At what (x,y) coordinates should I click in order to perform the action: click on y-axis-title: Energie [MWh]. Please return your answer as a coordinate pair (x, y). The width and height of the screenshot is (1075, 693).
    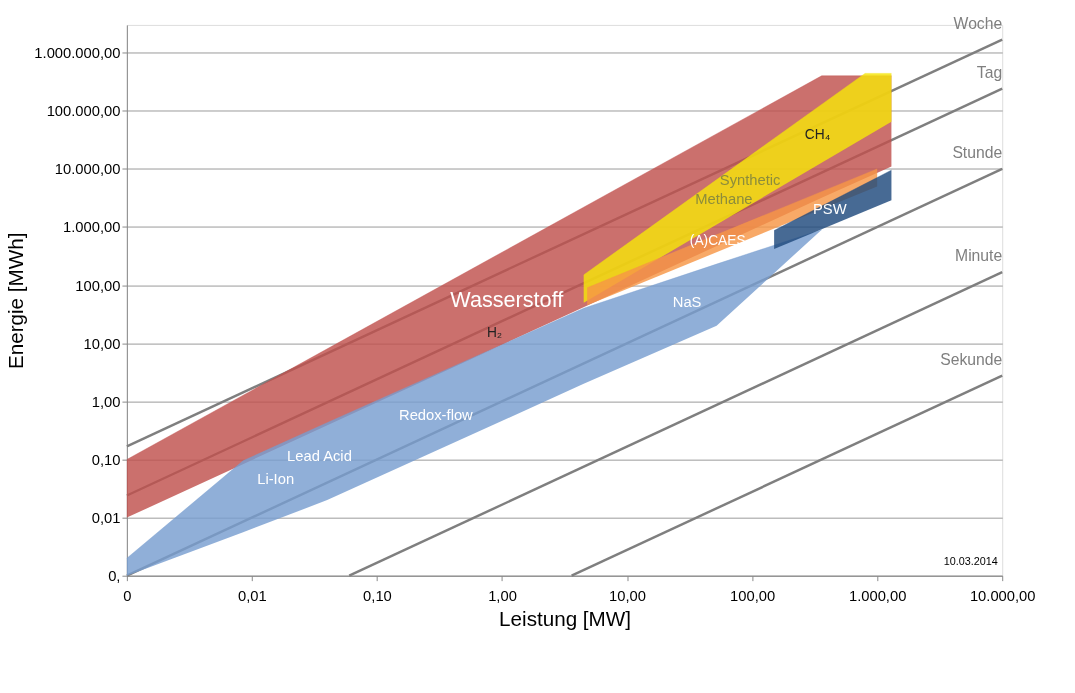
    Looking at the image, I should click on (15, 301).